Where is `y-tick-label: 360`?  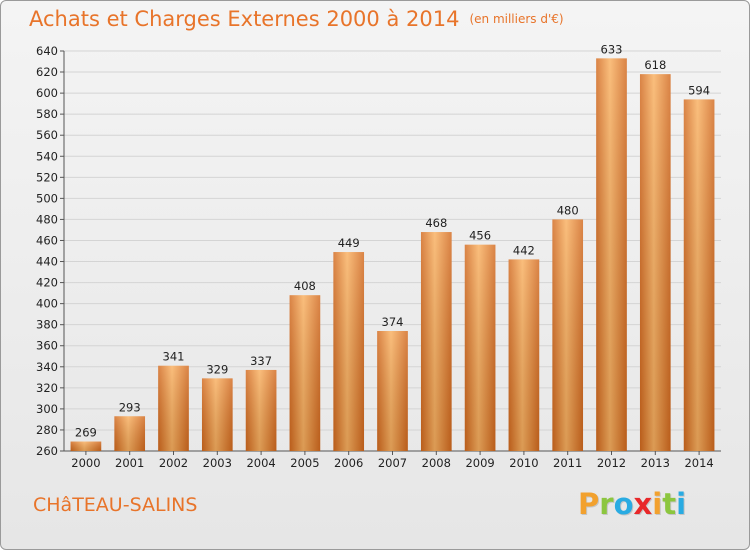
y-tick-label: 360 is located at coordinates (47, 346).